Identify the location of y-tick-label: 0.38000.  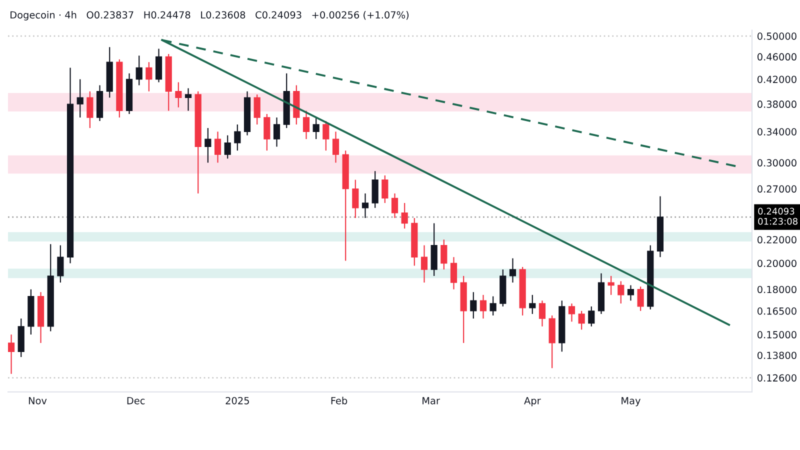
(777, 104).